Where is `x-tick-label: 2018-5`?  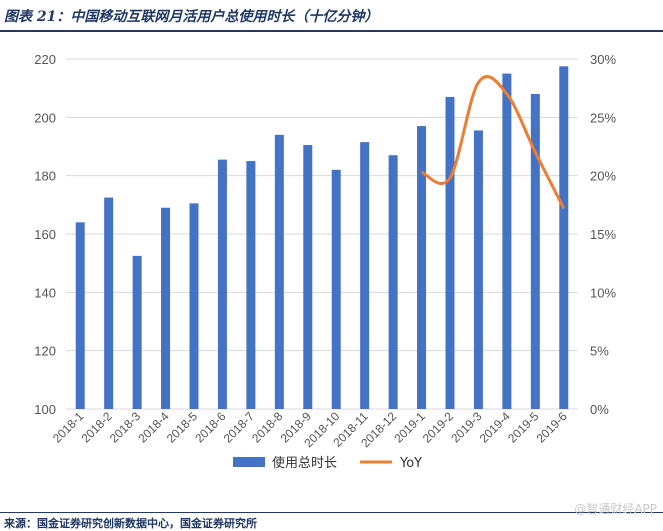 x-tick-label: 2018-5 is located at coordinates (182, 427).